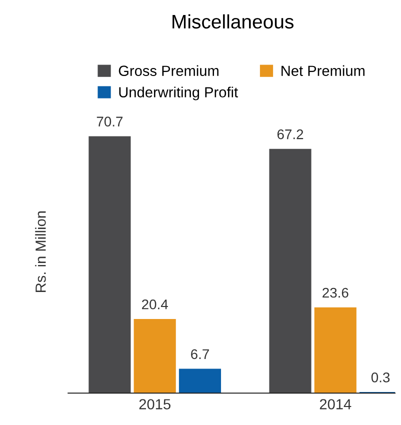  What do you see at coordinates (233, 21) in the screenshot?
I see `chart-title: Miscellaneous` at bounding box center [233, 21].